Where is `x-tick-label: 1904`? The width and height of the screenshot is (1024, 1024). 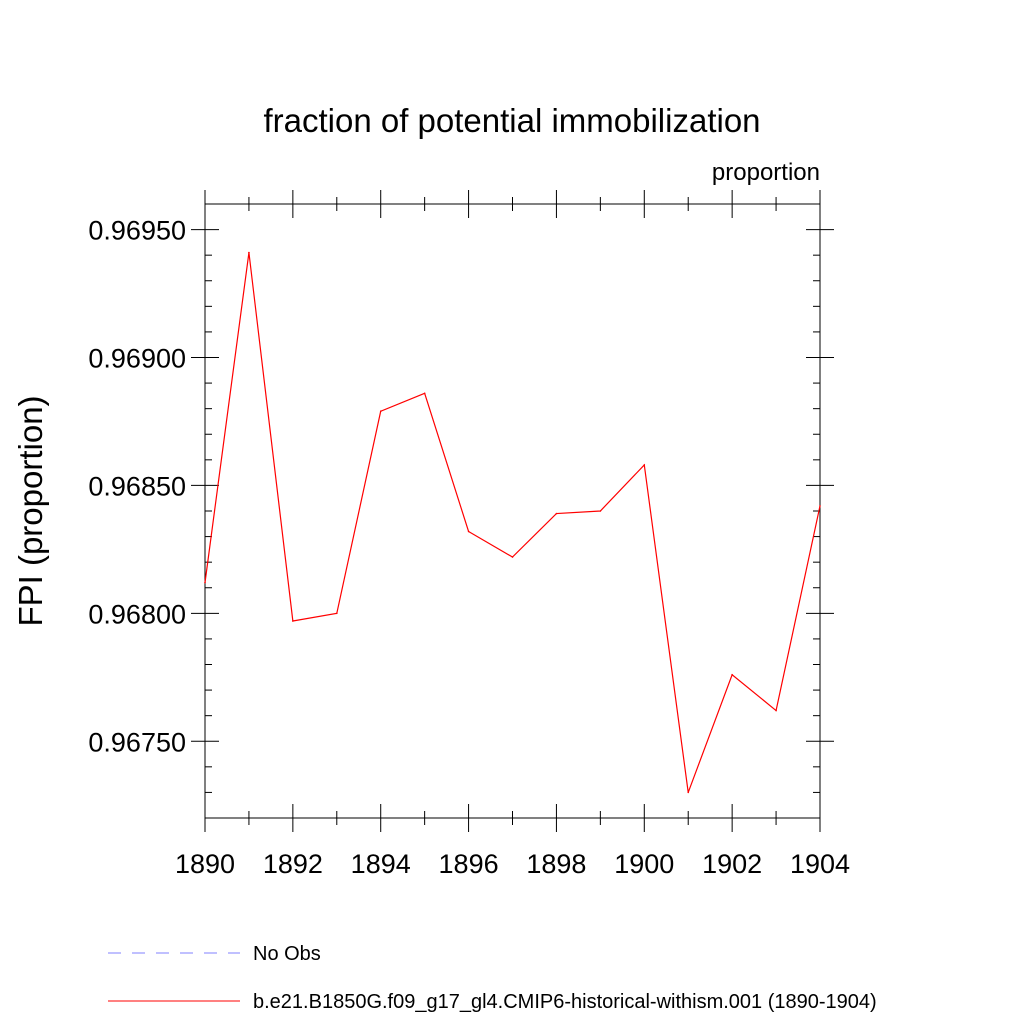 x-tick-label: 1904 is located at coordinates (820, 864).